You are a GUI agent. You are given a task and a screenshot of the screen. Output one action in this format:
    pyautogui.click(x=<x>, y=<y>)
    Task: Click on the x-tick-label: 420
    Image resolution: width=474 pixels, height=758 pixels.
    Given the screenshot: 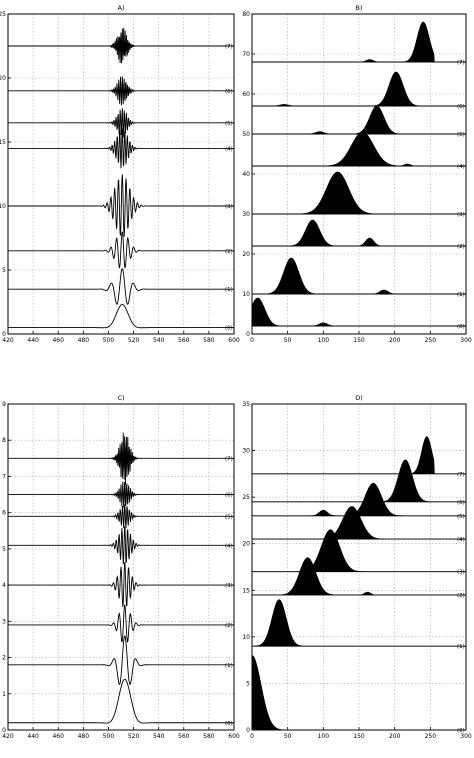 What is the action you would take?
    pyautogui.click(x=8, y=736)
    